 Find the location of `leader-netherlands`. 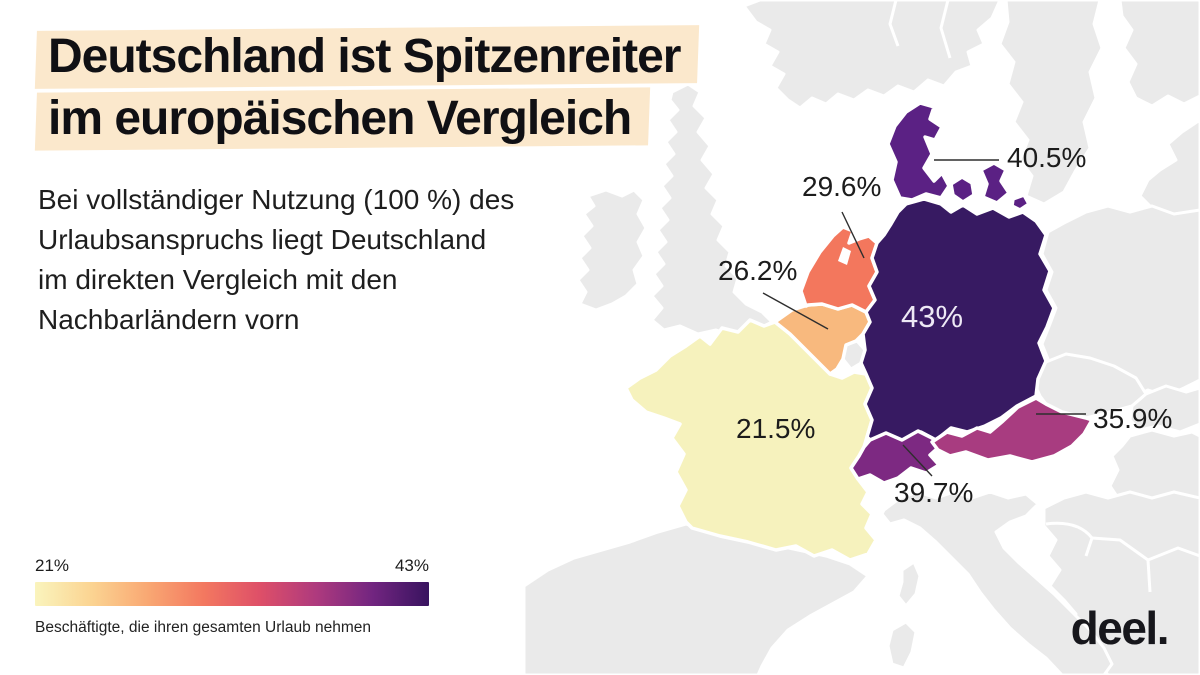

leader-netherlands is located at coordinates (853, 235).